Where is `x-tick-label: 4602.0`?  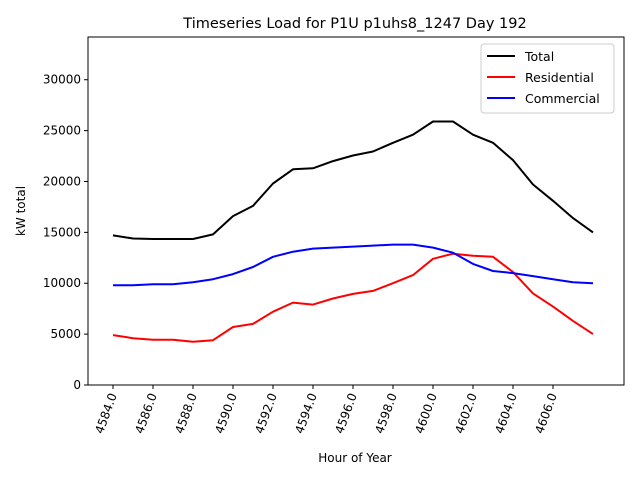 x-tick-label: 4602.0 is located at coordinates (466, 413).